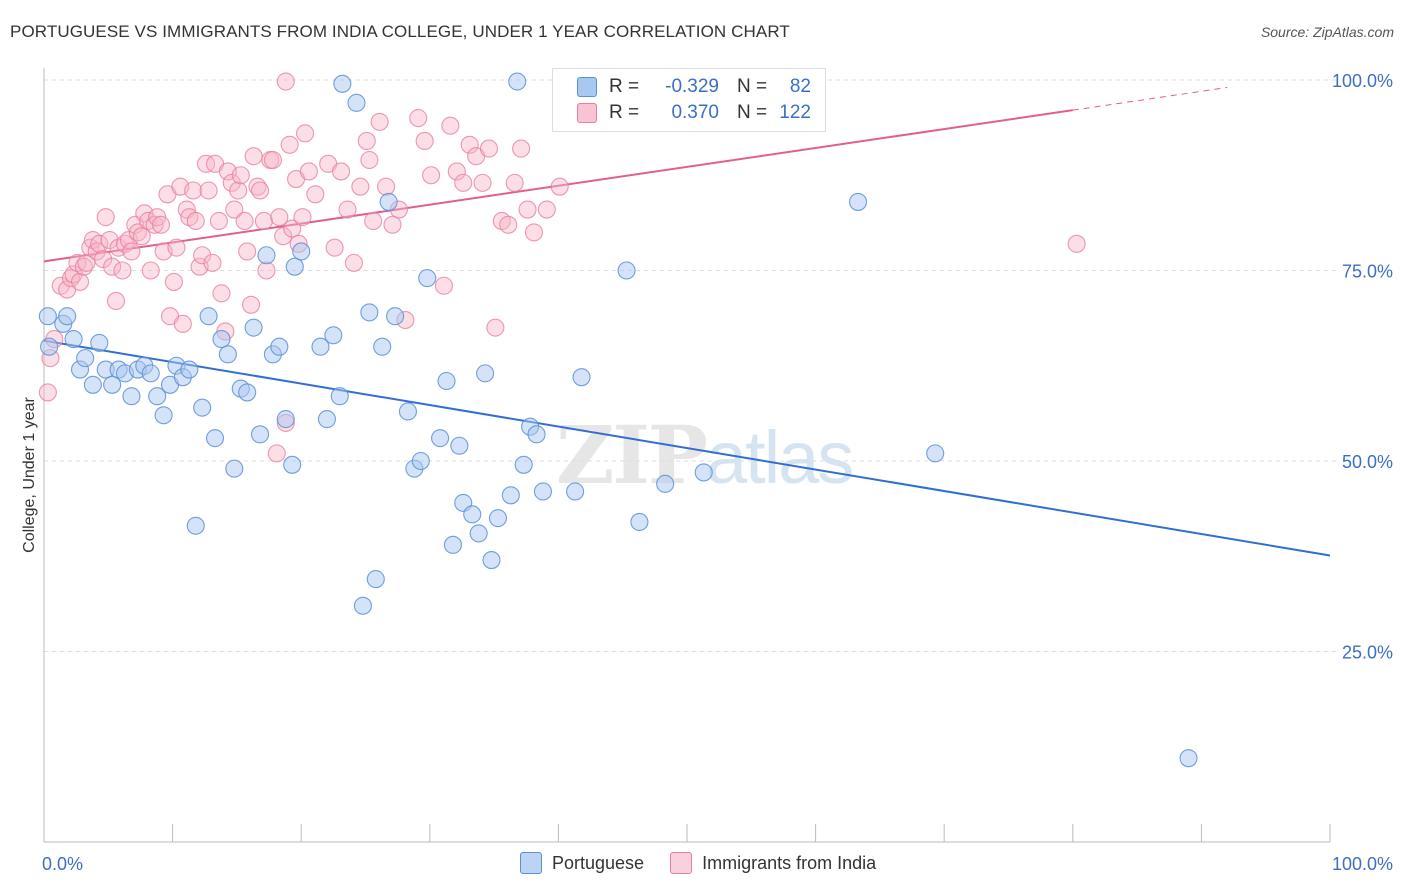 The height and width of the screenshot is (892, 1406). What do you see at coordinates (1327, 32) in the screenshot?
I see `source-label: Source: ZipAtlas.com` at bounding box center [1327, 32].